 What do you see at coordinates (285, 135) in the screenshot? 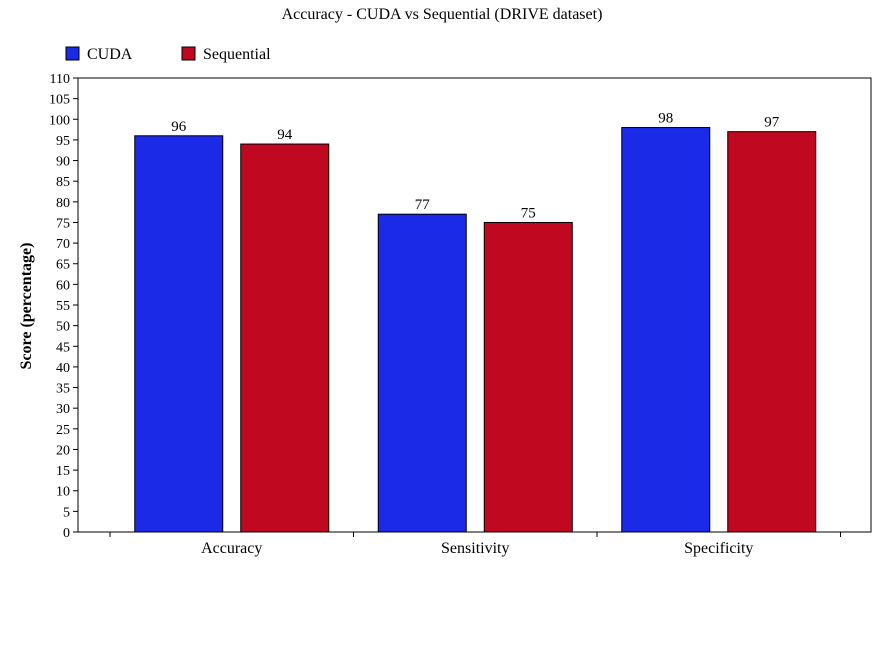
I see `data-label-sequential-accuracy: 94` at bounding box center [285, 135].